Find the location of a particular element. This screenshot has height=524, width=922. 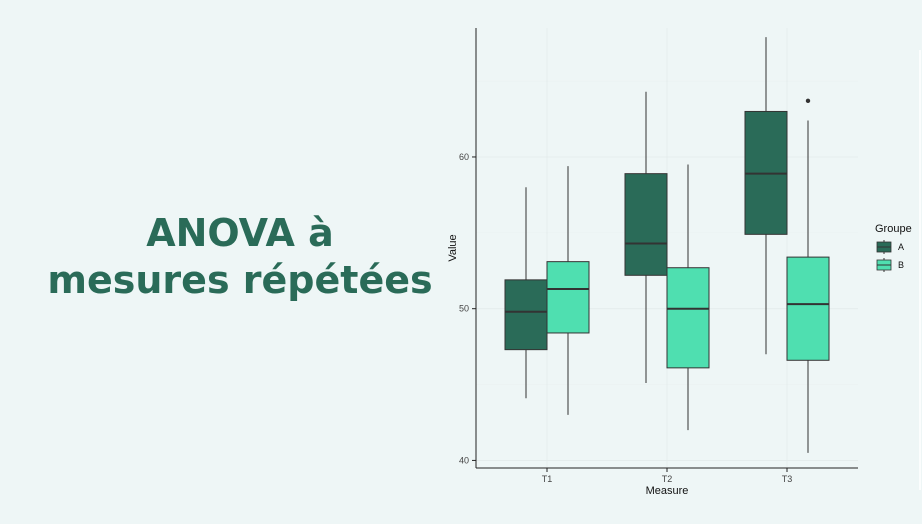

x-tick-label: T1 is located at coordinates (547, 479).